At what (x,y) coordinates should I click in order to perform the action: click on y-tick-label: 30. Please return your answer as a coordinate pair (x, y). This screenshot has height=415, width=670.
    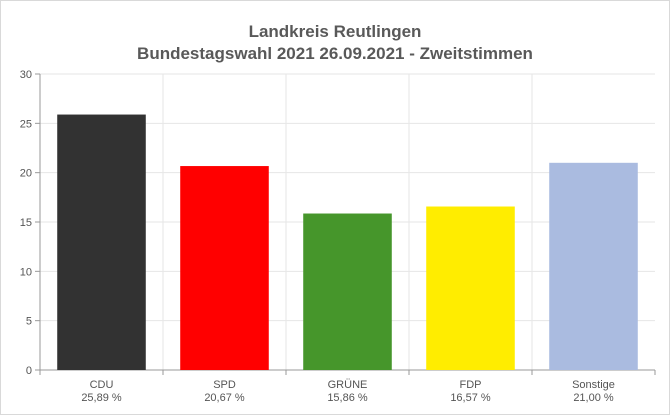
    Looking at the image, I should click on (26, 75).